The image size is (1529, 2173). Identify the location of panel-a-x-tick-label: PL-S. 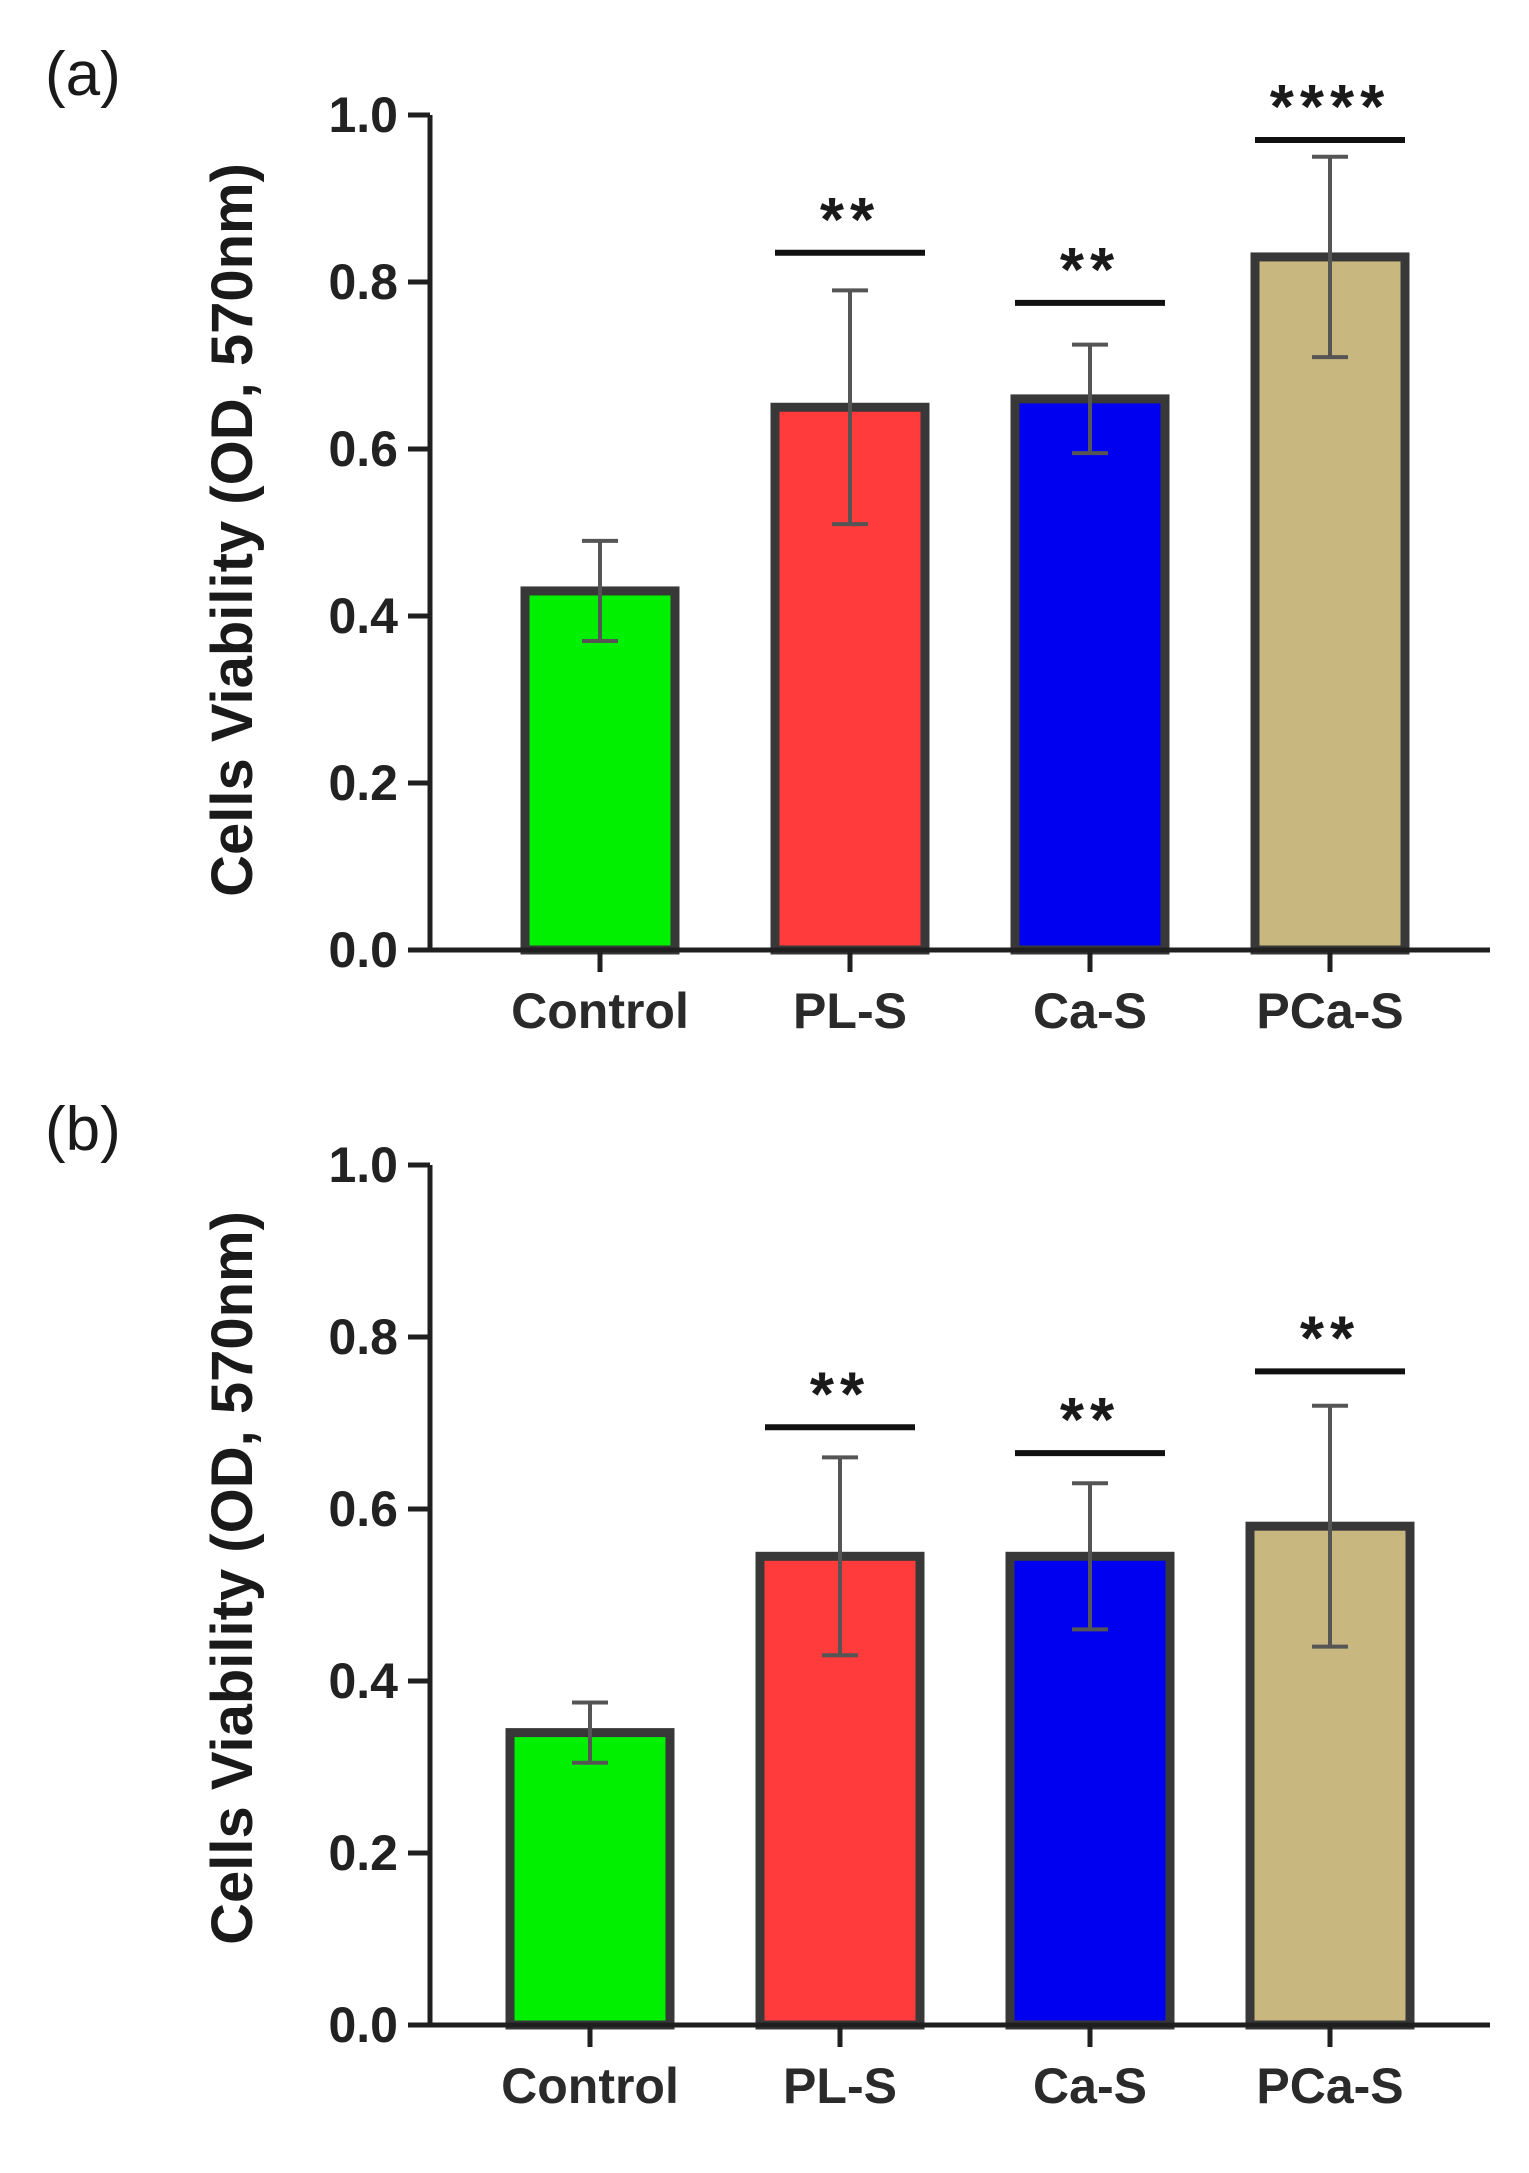
(850, 1011).